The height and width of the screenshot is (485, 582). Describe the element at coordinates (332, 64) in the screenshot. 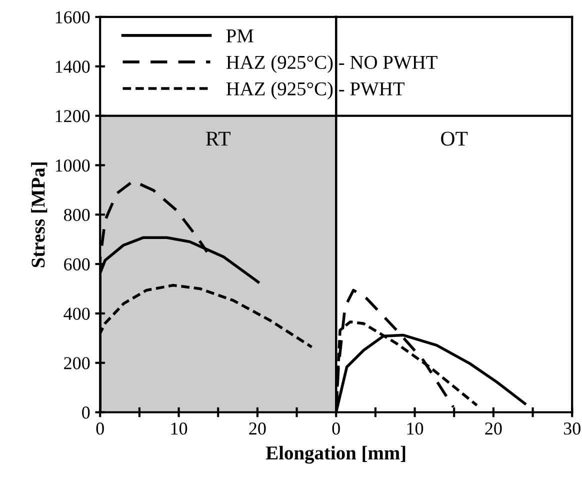

I see `legend-label: HAZ (925°C) - NO PWHT` at that location.